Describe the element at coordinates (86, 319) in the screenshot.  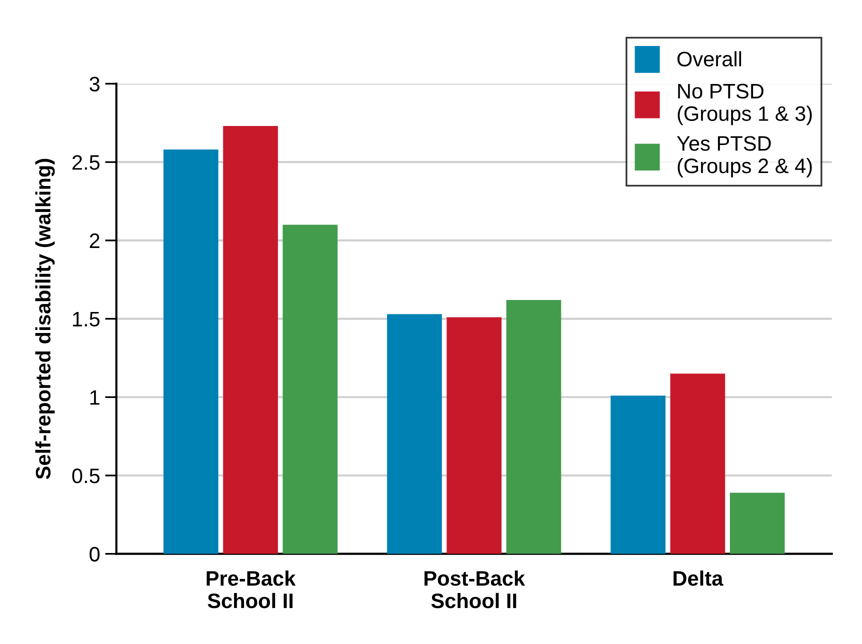
I see `y-tick-label: 1.5` at that location.